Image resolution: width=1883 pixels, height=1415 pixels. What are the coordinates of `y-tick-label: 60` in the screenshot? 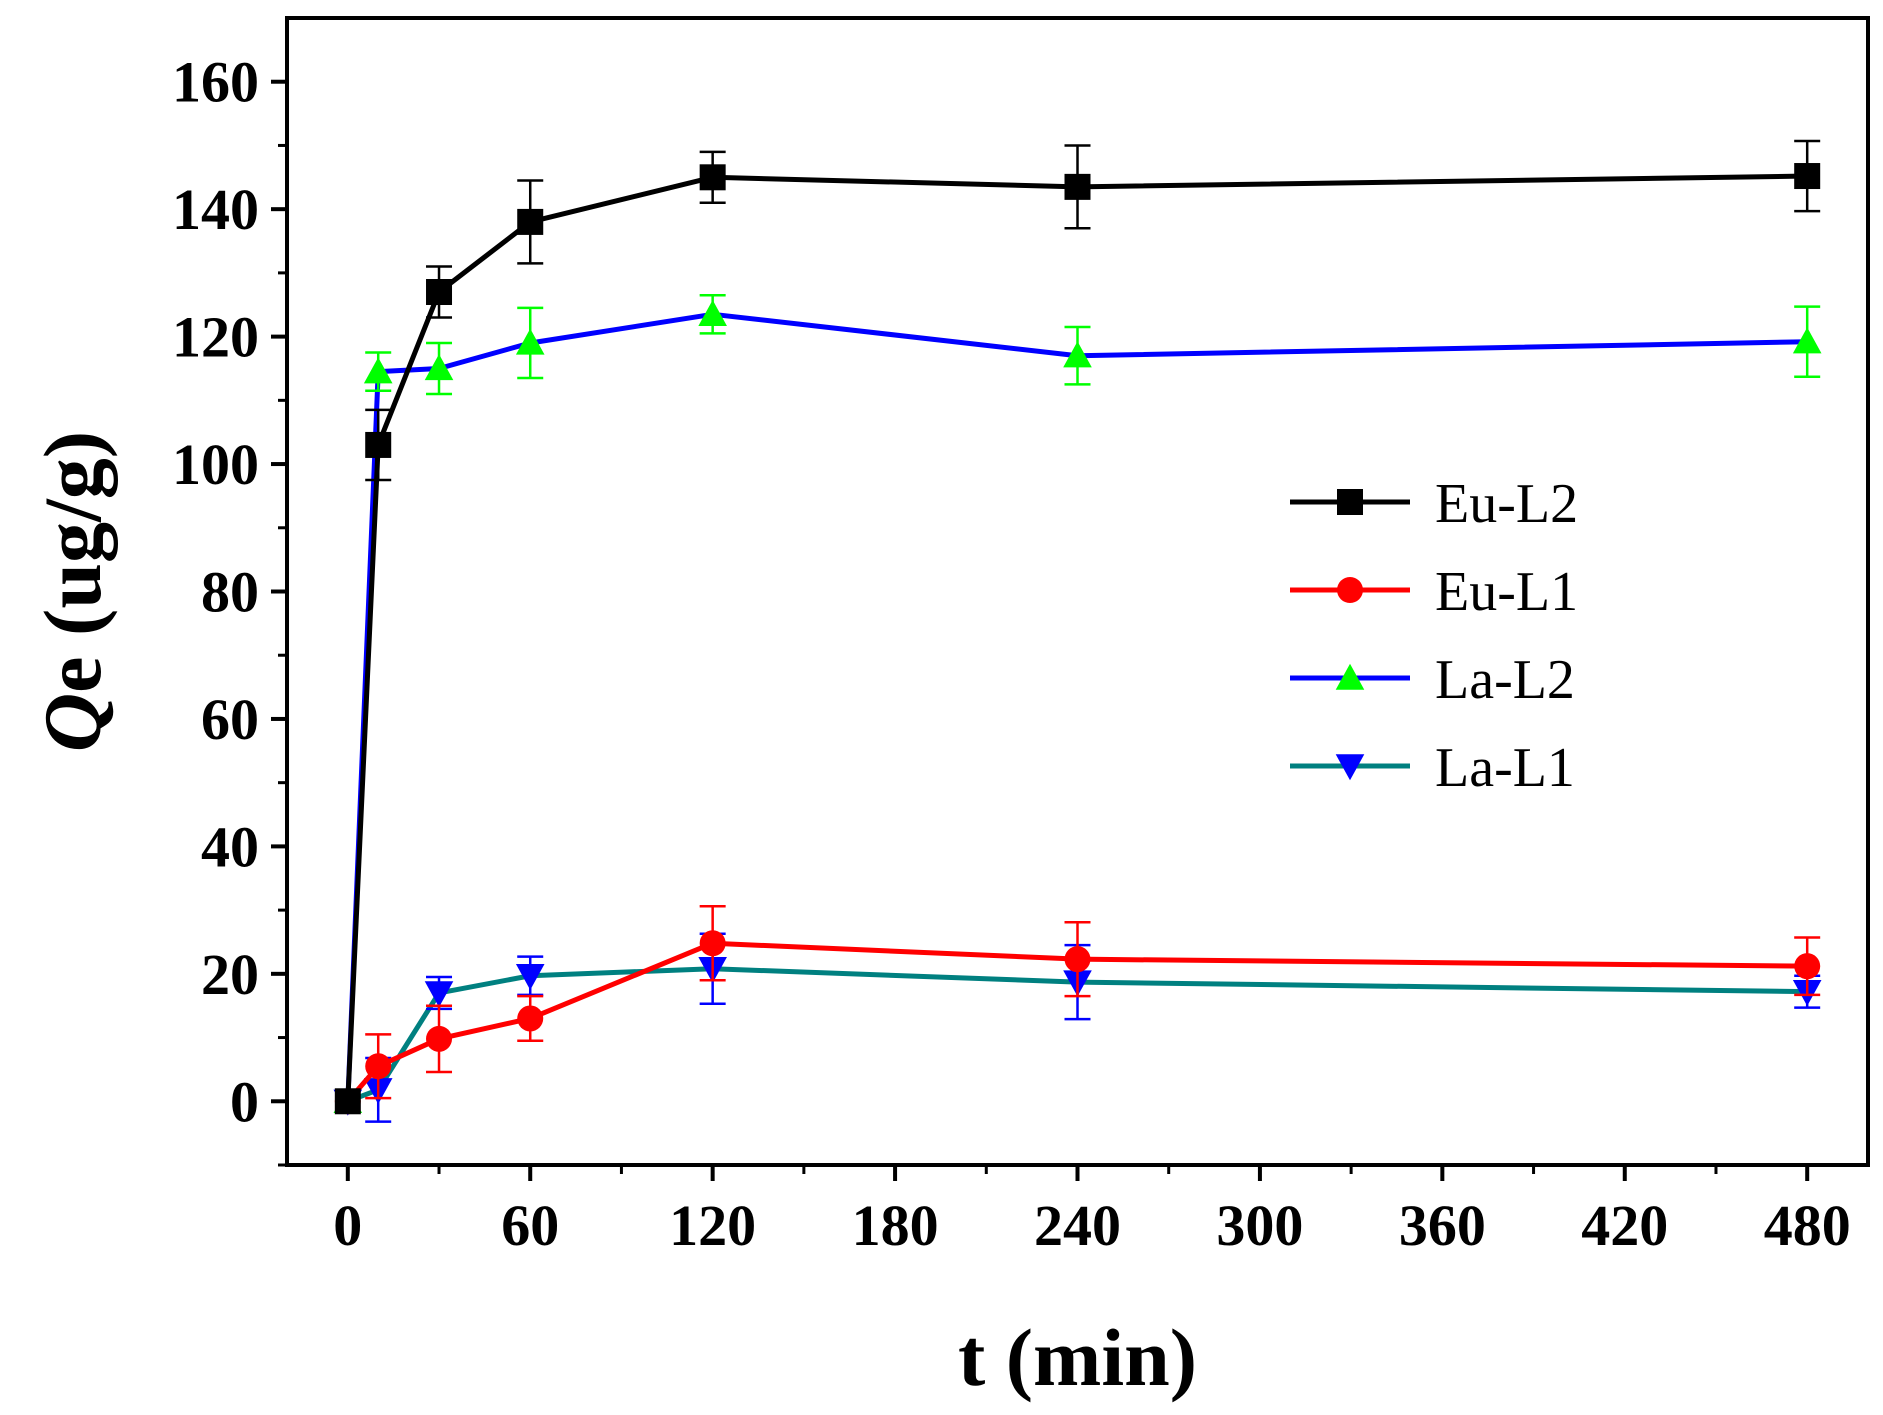 It's located at (230, 719).